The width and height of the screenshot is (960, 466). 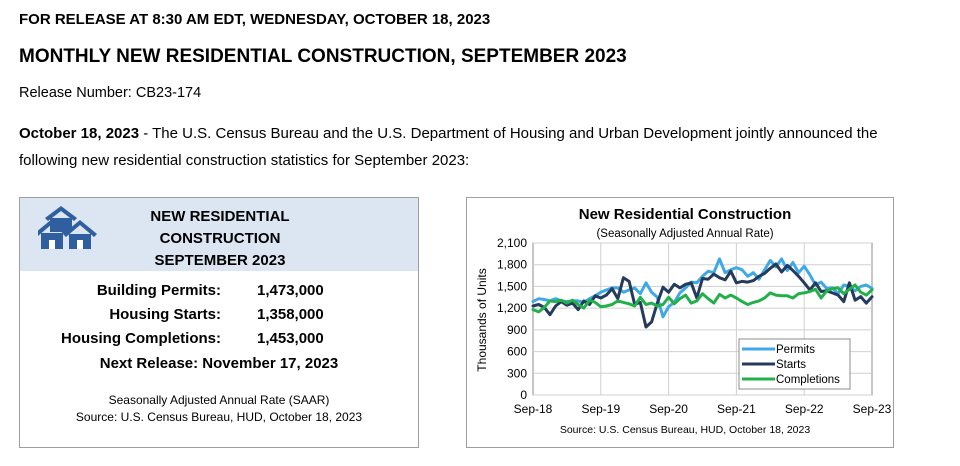 I want to click on x-tick-label: Sep-20, so click(x=668, y=409).